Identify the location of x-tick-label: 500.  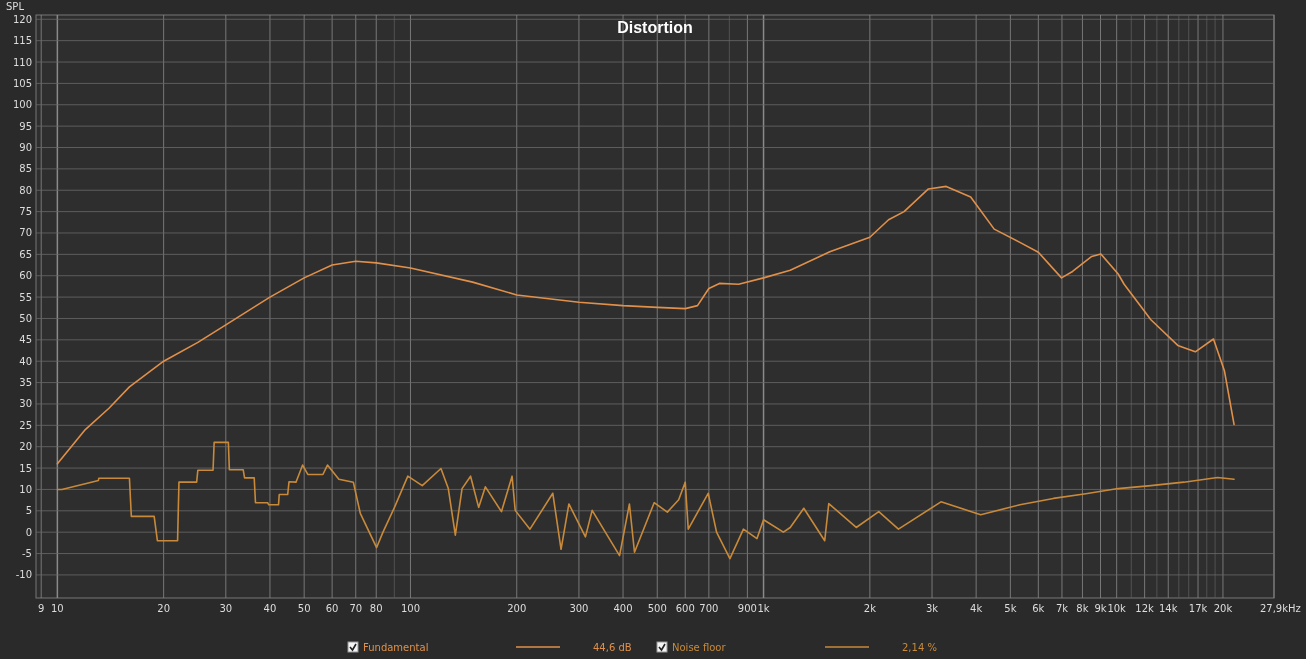
(657, 608).